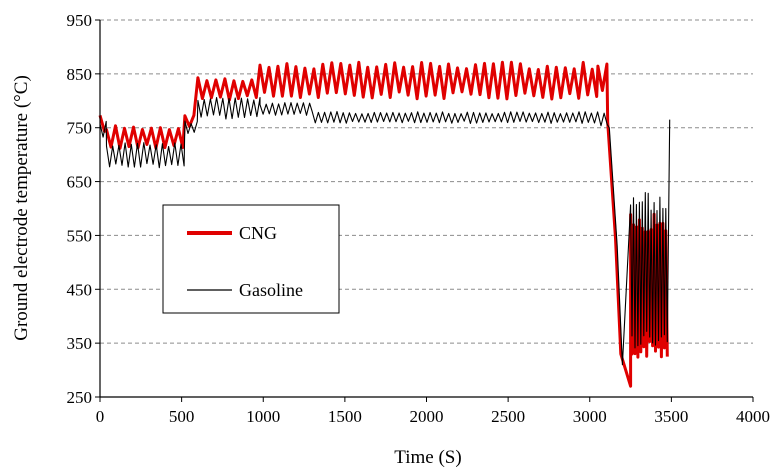  Describe the element at coordinates (100, 416) in the screenshot. I see `x-tick-label: 0` at that location.